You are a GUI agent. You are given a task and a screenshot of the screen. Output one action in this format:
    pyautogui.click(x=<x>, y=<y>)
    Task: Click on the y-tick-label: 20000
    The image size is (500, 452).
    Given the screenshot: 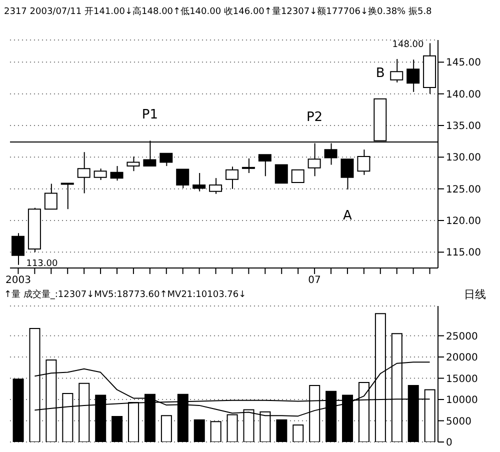 What is the action you would take?
    pyautogui.click(x=462, y=358)
    